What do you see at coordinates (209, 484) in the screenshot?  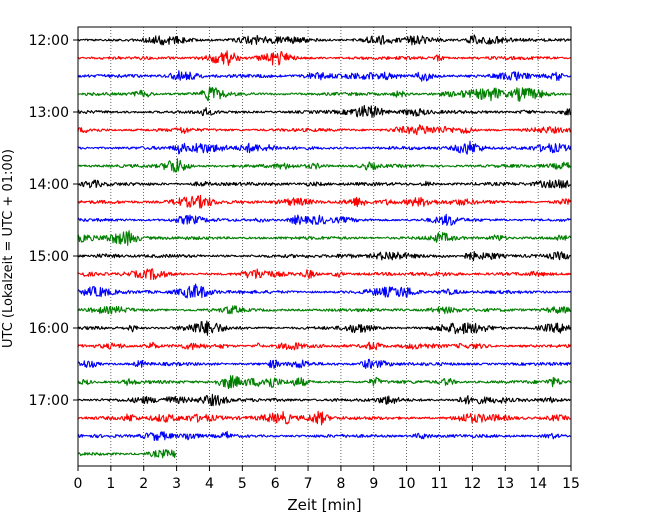 I see `x-tick-label-4: 4` at bounding box center [209, 484].